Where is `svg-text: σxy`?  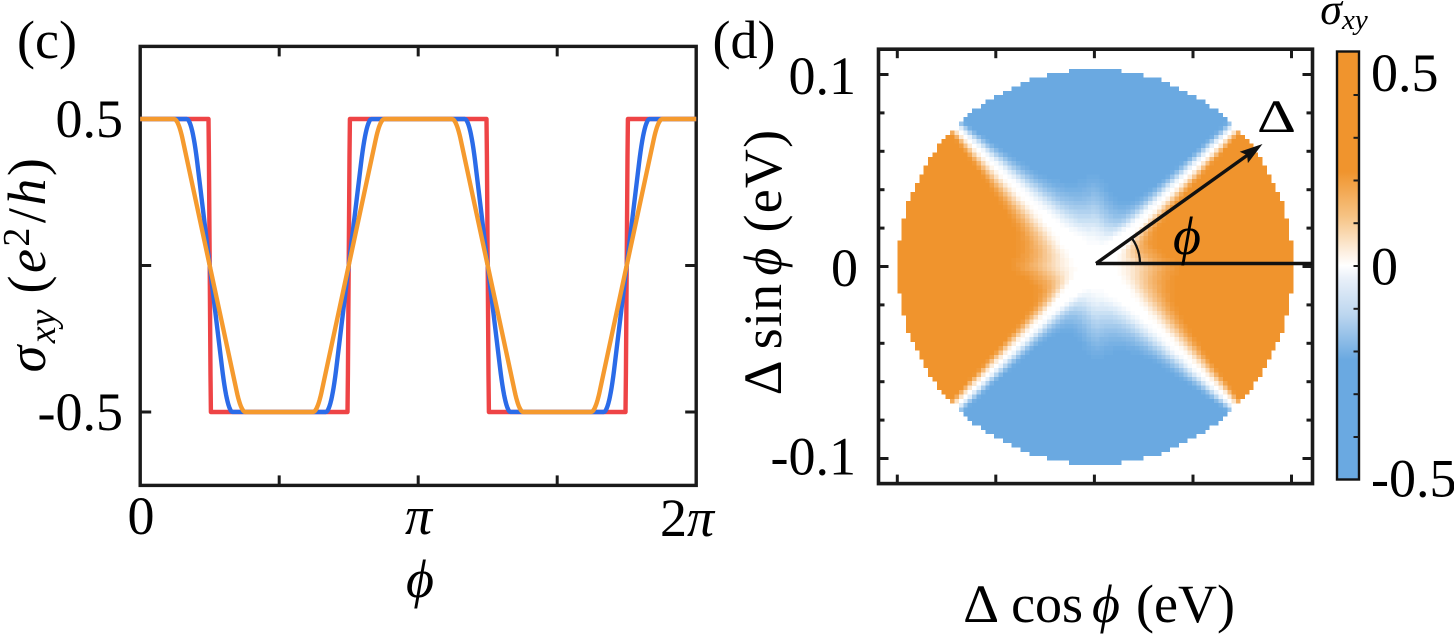
svg-text: σxy is located at coordinates (1344, 18).